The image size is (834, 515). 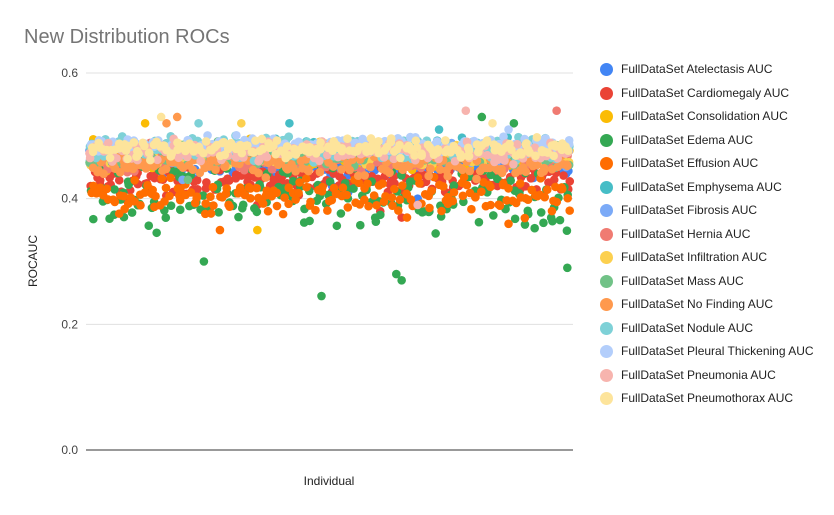 I want to click on y-tick-label: 0.4, so click(x=69, y=199).